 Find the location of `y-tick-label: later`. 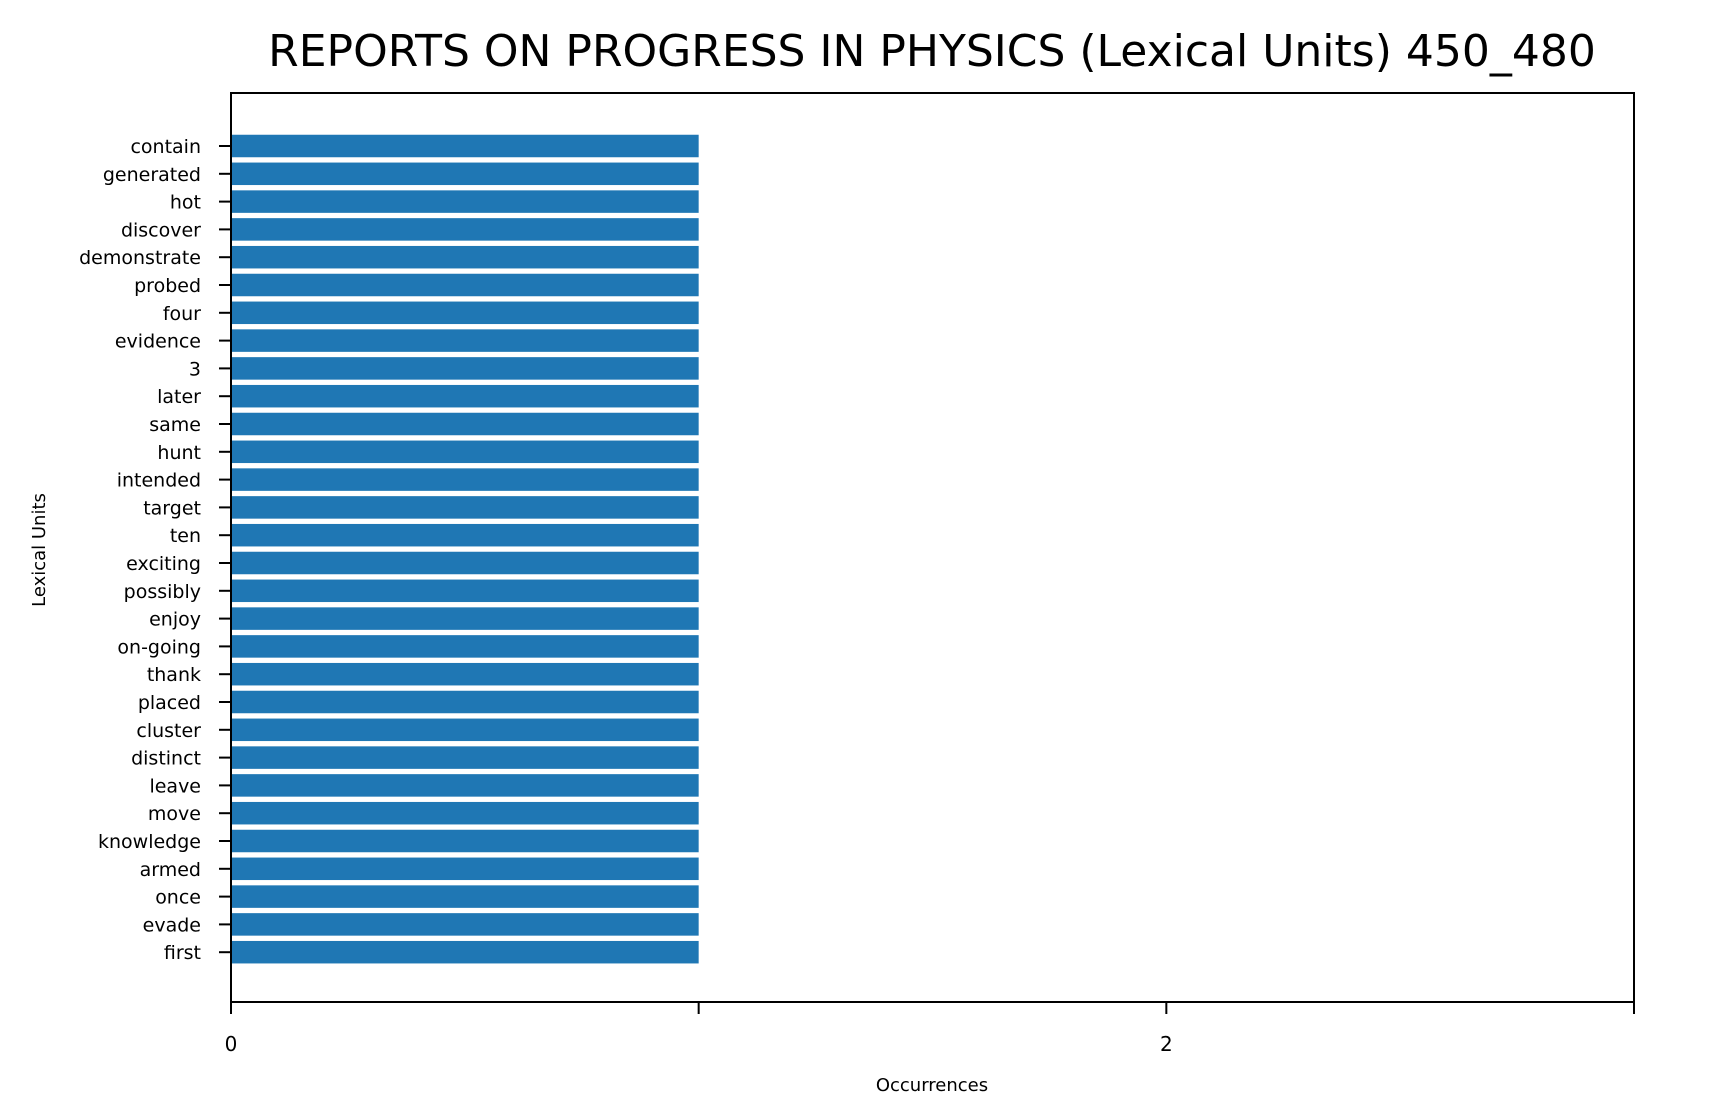

y-tick-label: later is located at coordinates (179, 397).